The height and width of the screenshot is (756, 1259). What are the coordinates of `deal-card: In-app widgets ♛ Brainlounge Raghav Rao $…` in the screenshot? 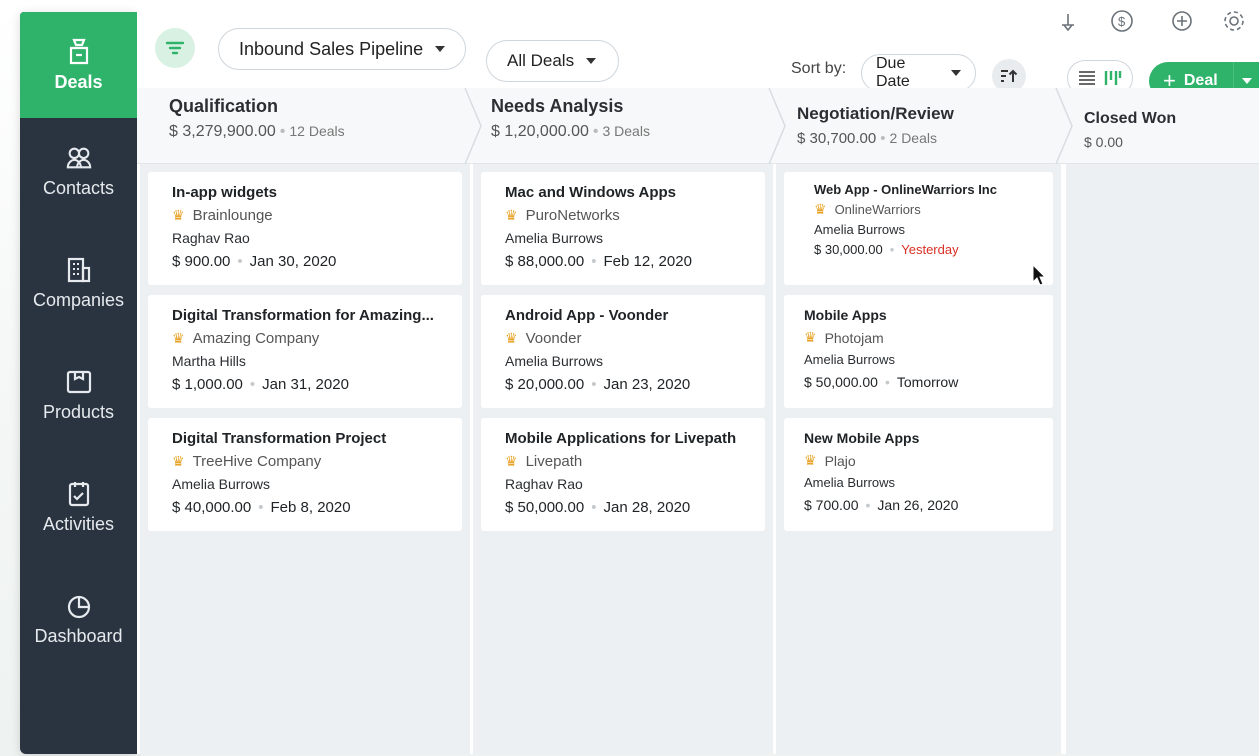 It's located at (305, 228).